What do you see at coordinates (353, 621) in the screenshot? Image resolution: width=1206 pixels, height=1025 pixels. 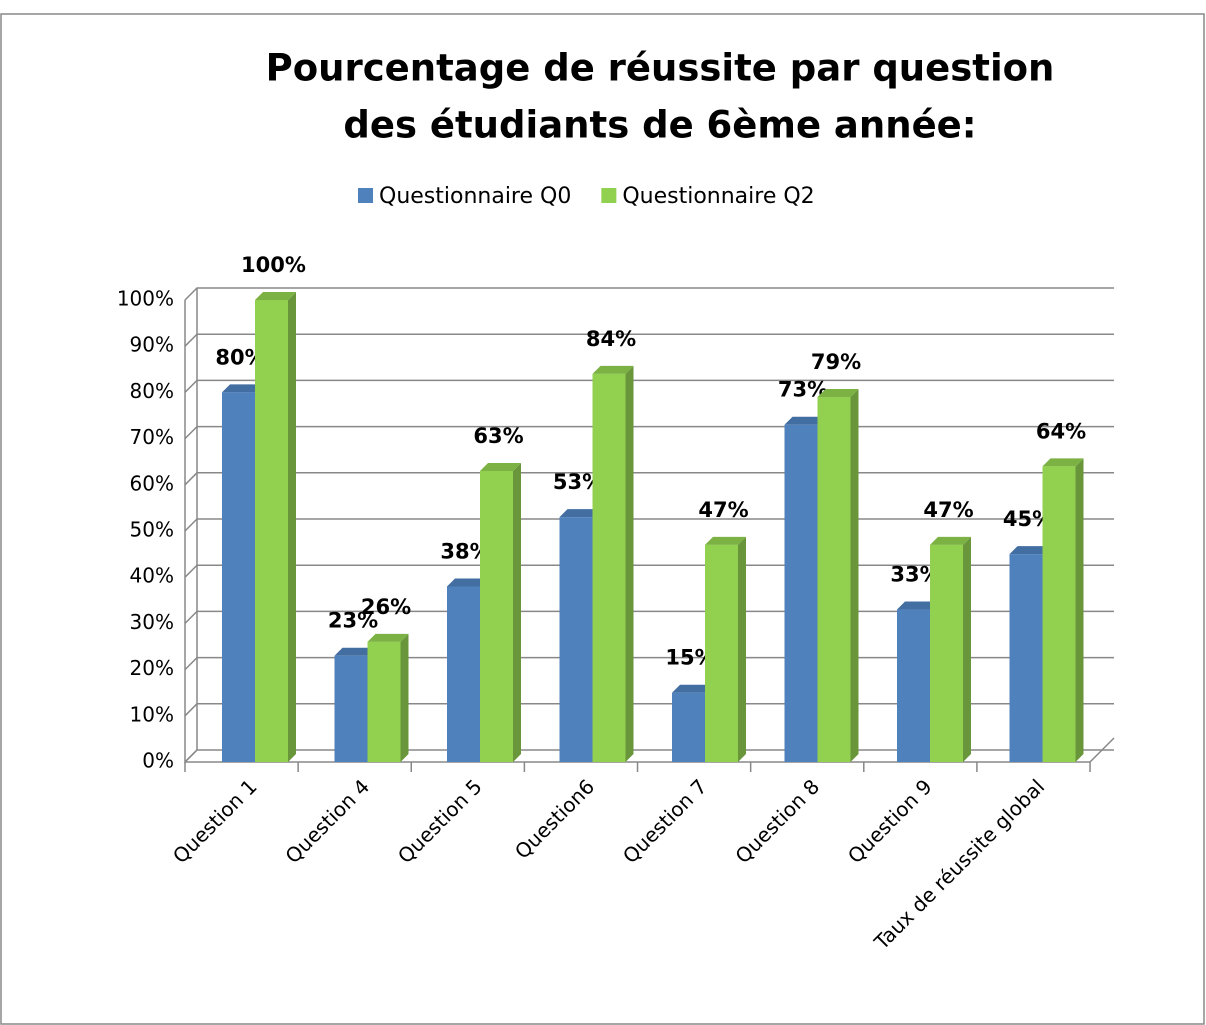 I see `value-label: 23%` at bounding box center [353, 621].